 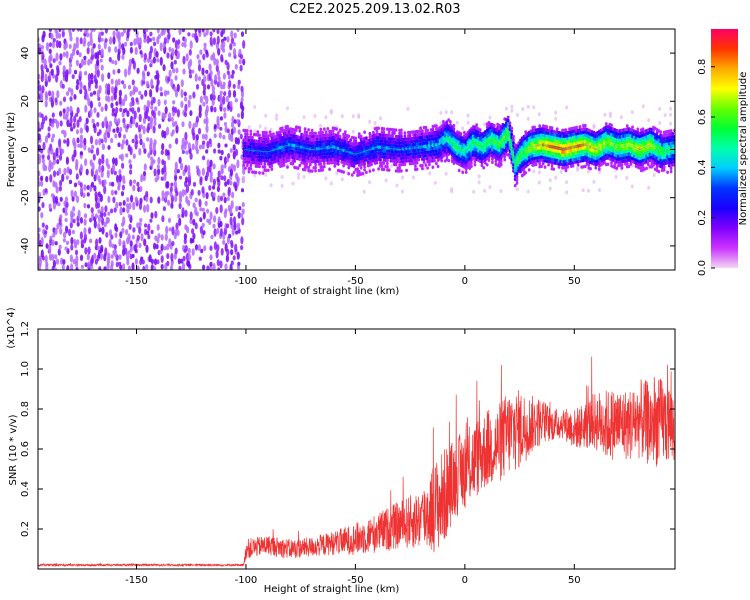 I want to click on colorbar-tick-label: 0.8, so click(x=702, y=67).